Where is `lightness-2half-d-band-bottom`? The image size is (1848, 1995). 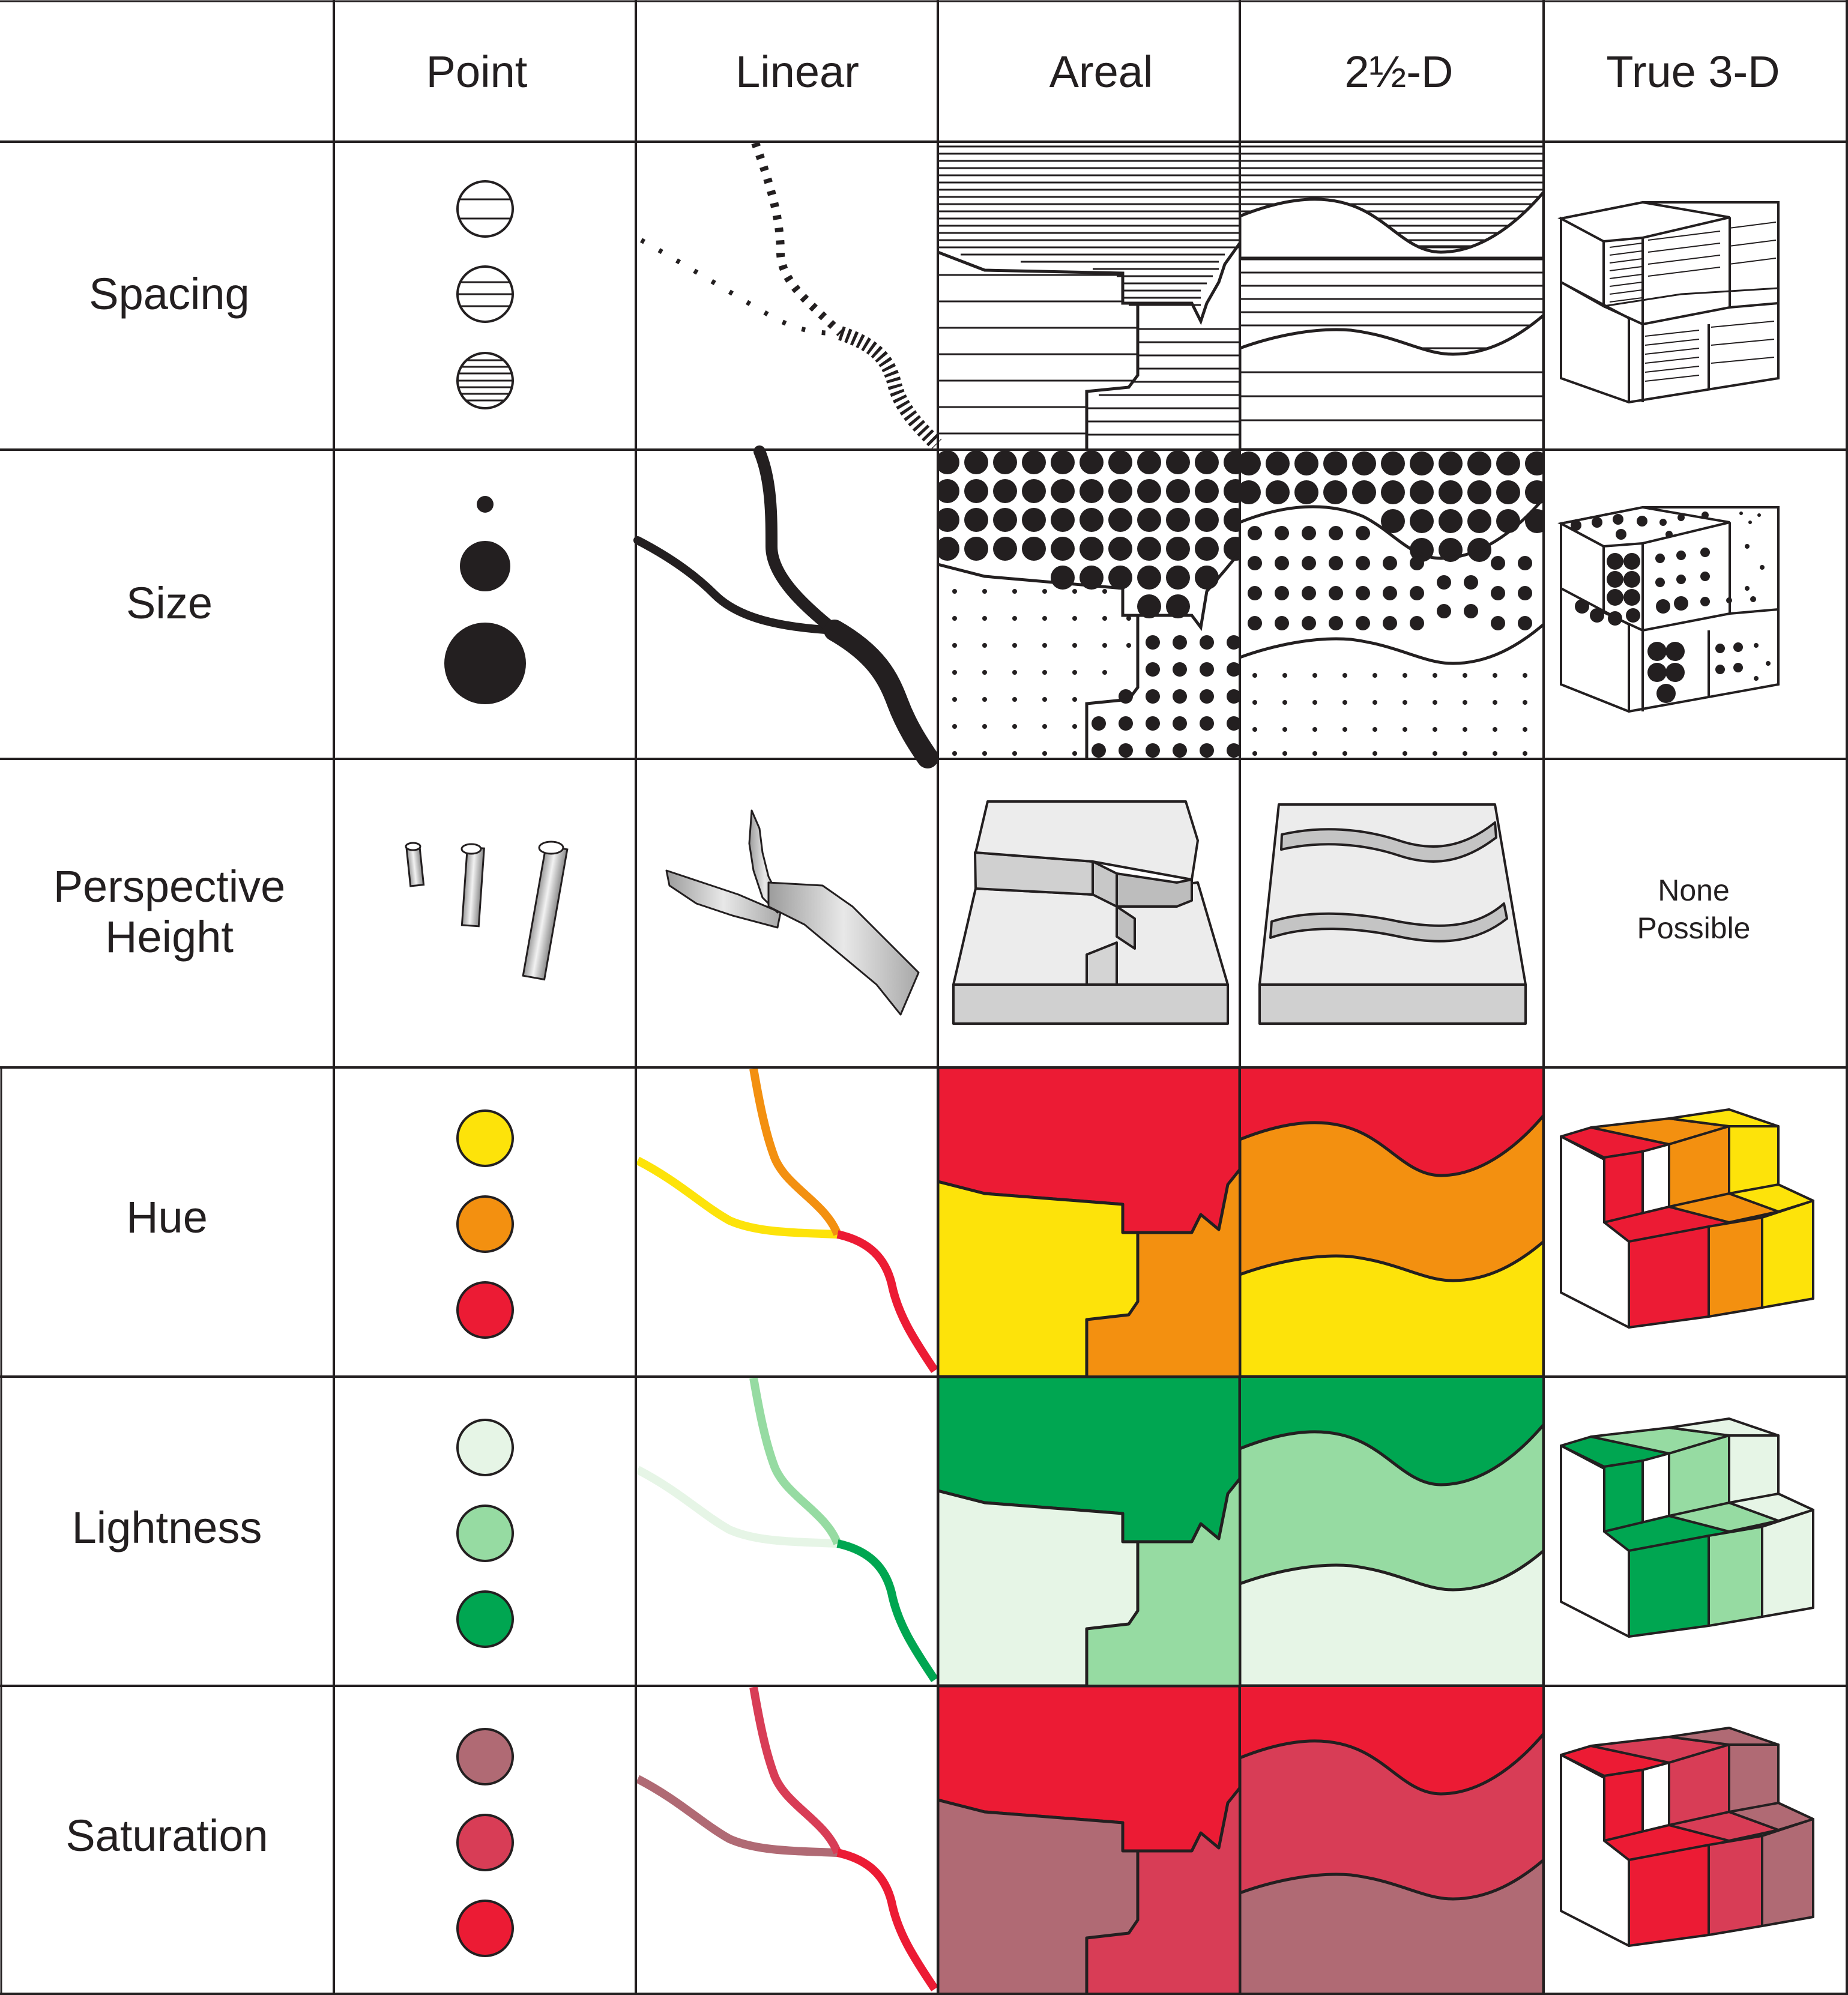 lightness-2half-d-band-bottom is located at coordinates (1392, 1617).